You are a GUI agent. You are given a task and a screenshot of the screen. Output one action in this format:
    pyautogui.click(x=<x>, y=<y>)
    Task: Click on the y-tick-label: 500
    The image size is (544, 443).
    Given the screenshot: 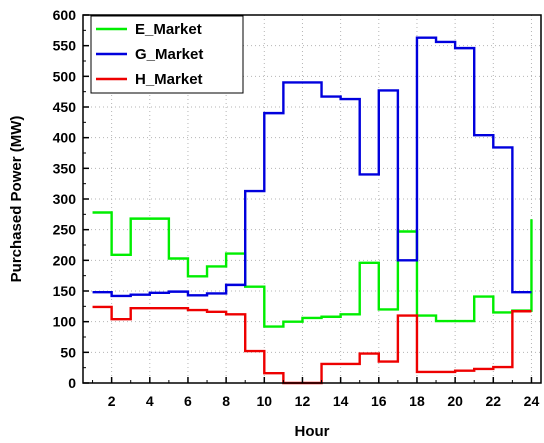 What is the action you would take?
    pyautogui.click(x=65, y=76)
    